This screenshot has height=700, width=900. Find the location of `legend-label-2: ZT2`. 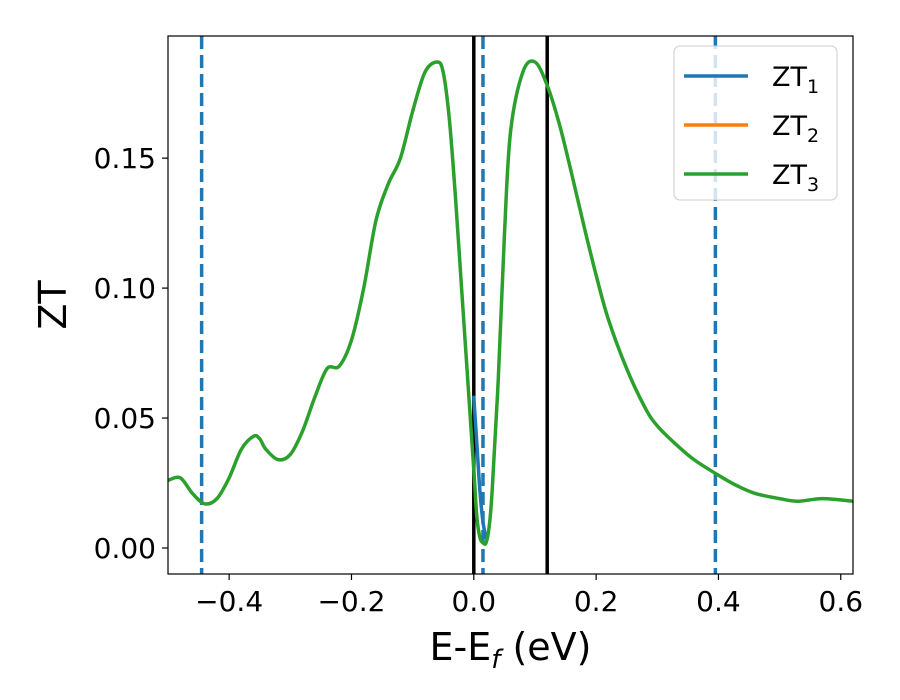

legend-label-2: ZT2 is located at coordinates (795, 129).